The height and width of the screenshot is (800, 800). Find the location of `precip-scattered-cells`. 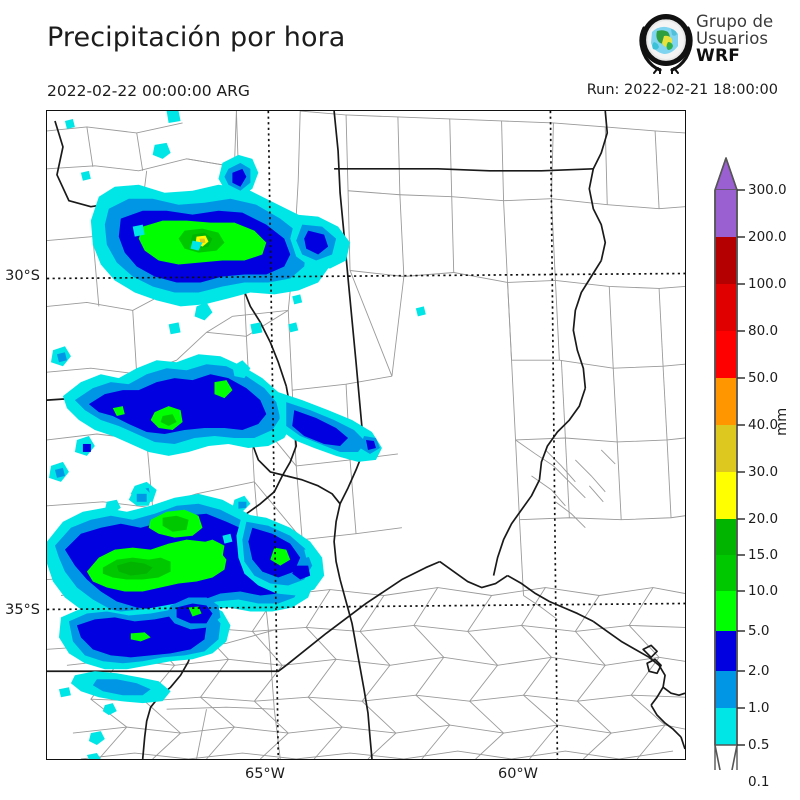

precip-scattered-cells is located at coordinates (245, 222).